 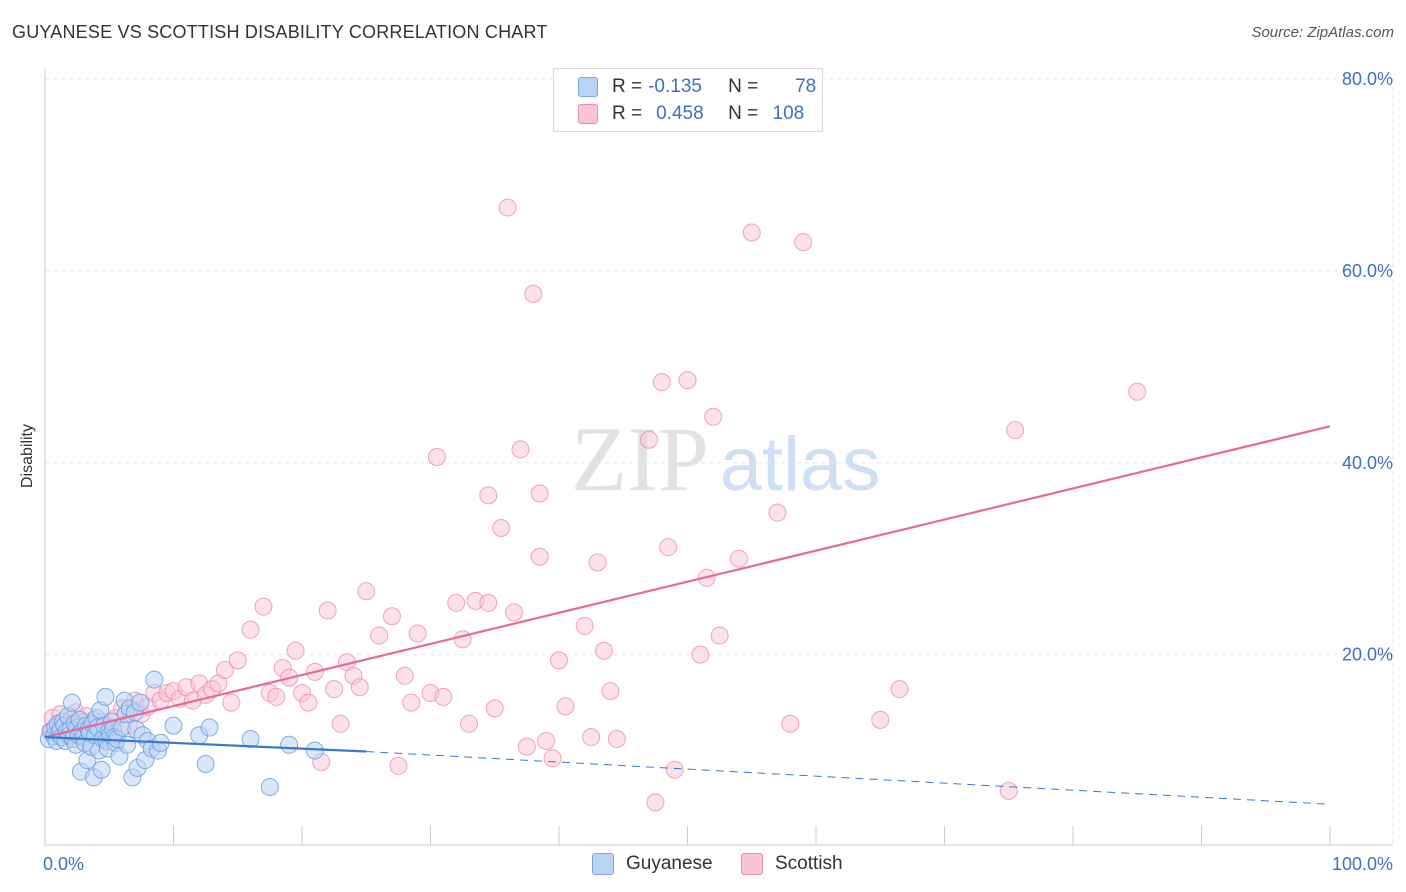 What do you see at coordinates (205, 744) in the screenshot?
I see `guyanese-trend-line` at bounding box center [205, 744].